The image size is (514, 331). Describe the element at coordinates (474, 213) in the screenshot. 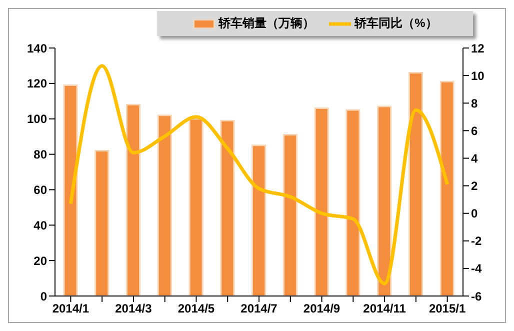

I see `y2-tick-label: 0` at that location.